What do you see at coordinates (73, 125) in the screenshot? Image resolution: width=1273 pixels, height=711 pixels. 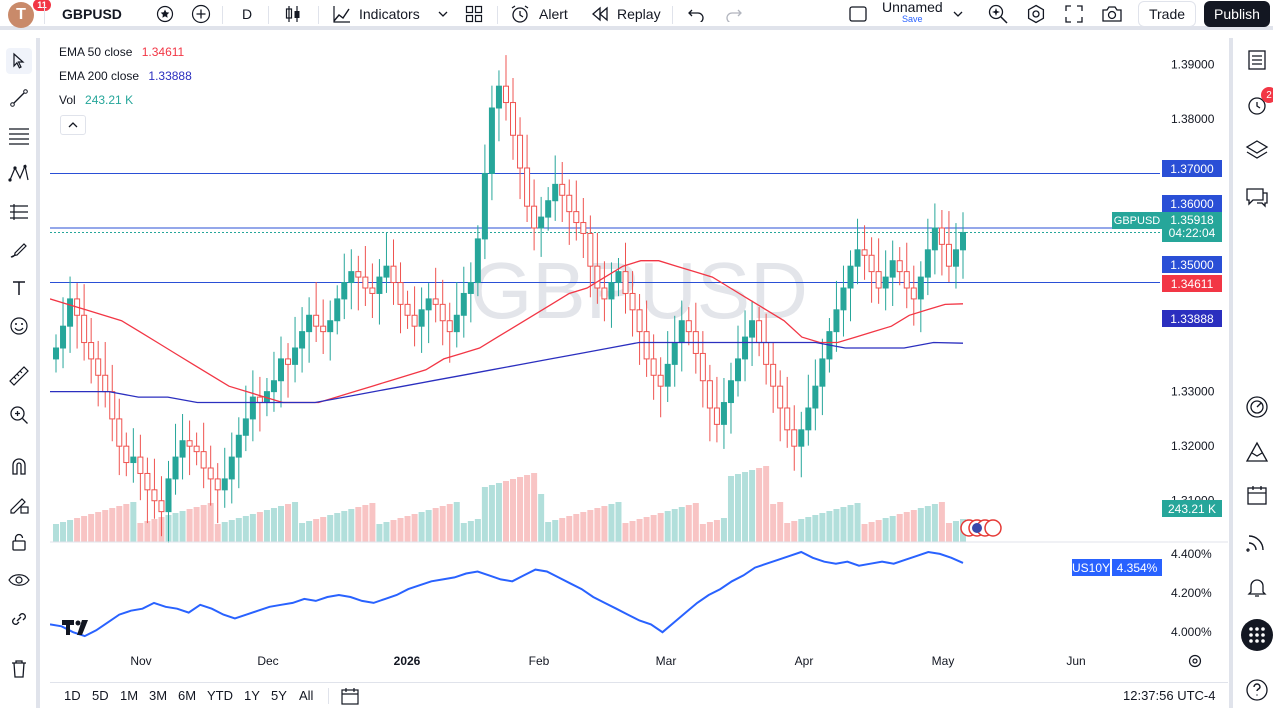 I see `legend-collapse-button` at bounding box center [73, 125].